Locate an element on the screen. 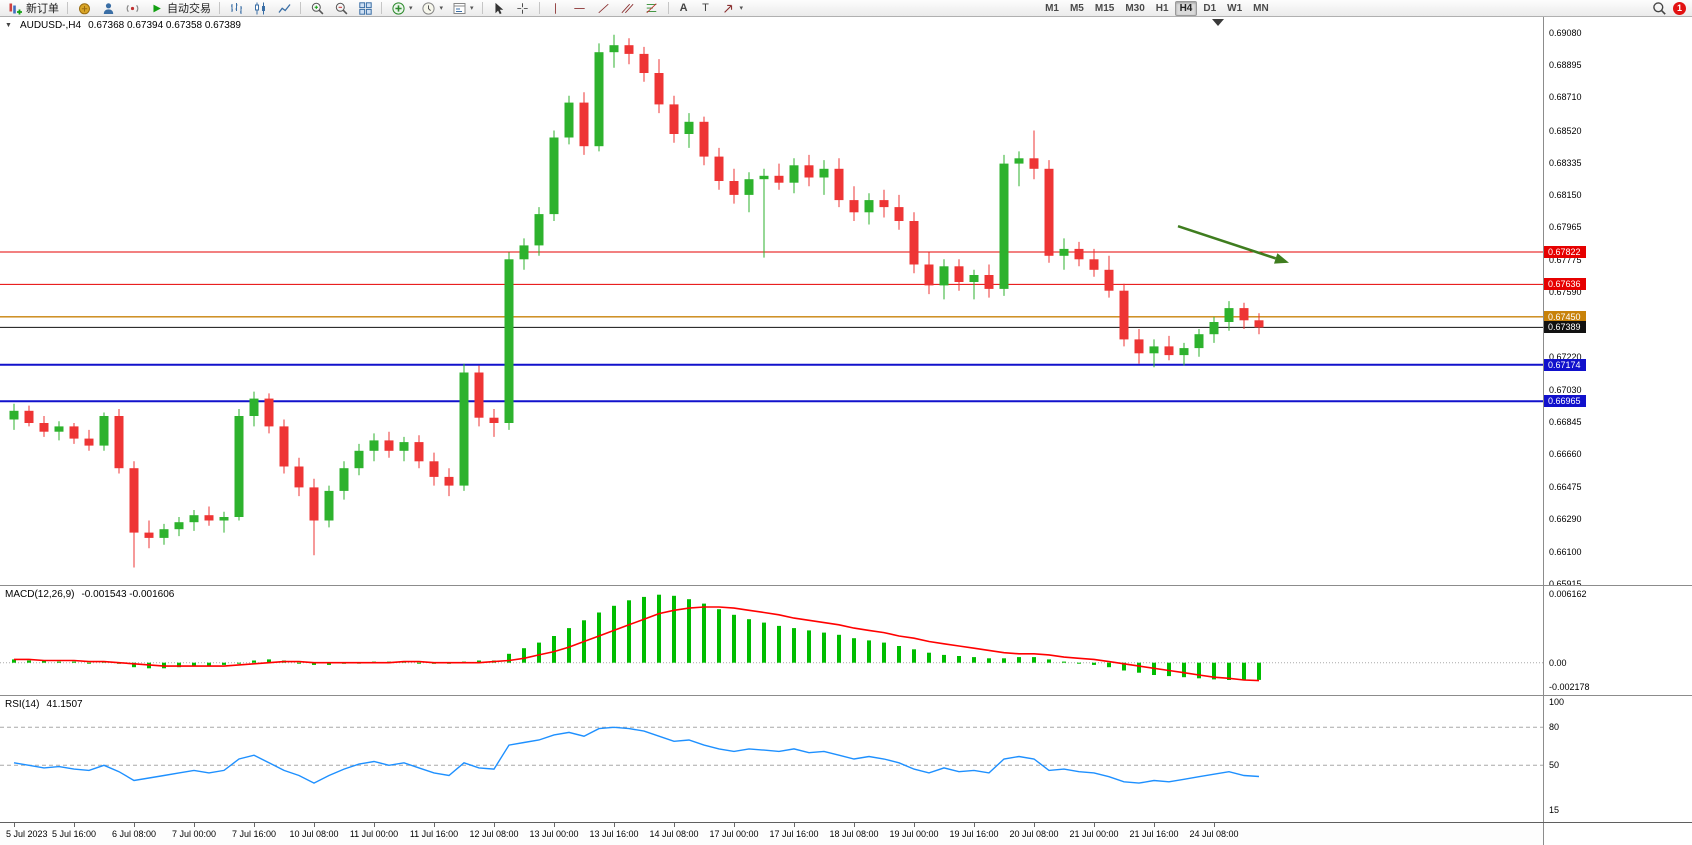  rsi-axis-label: 80 is located at coordinates (1554, 727).